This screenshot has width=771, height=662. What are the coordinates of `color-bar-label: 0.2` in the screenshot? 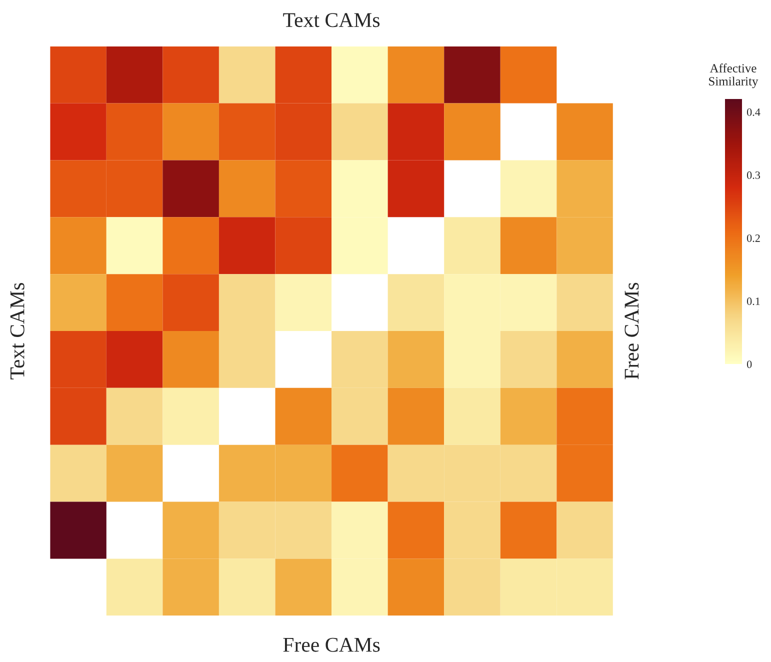 It's located at (753, 238).